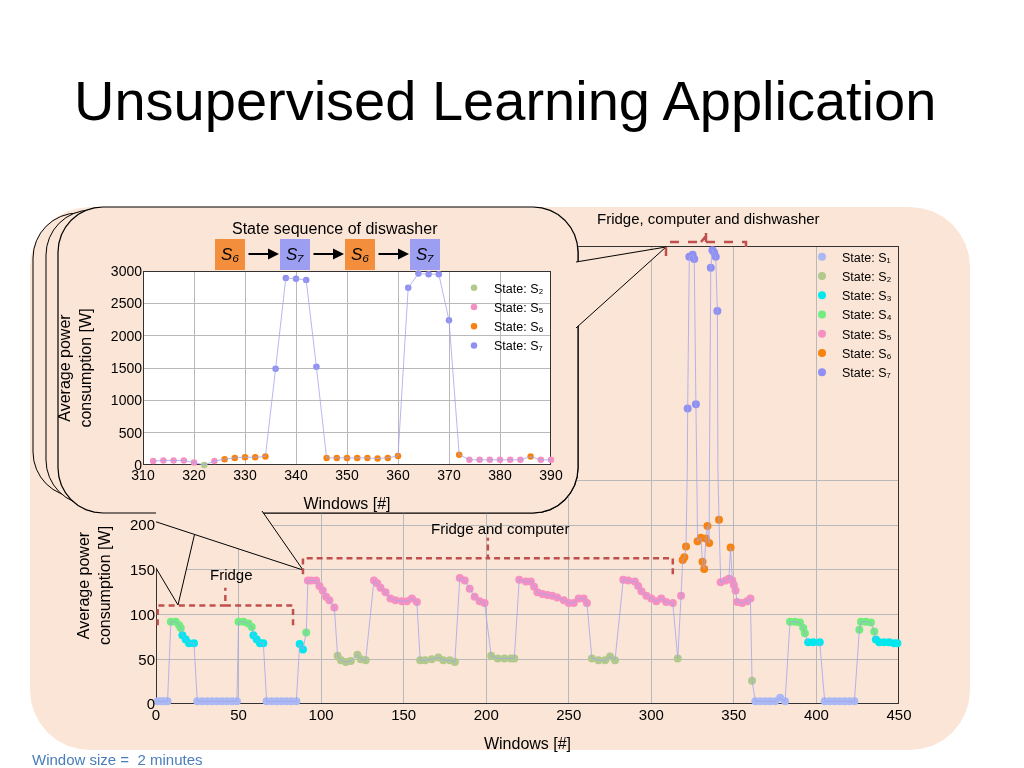 The width and height of the screenshot is (1024, 768). What do you see at coordinates (527, 743) in the screenshot?
I see `x-axis-title: Windows [#]` at bounding box center [527, 743].